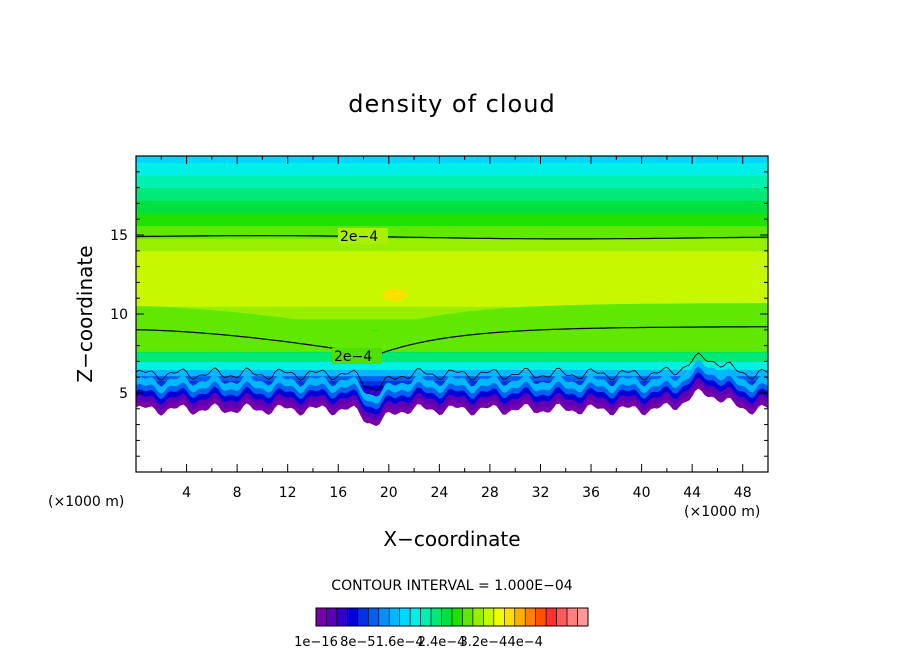  Describe the element at coordinates (186, 493) in the screenshot. I see `x-tick-label: 4` at that location.